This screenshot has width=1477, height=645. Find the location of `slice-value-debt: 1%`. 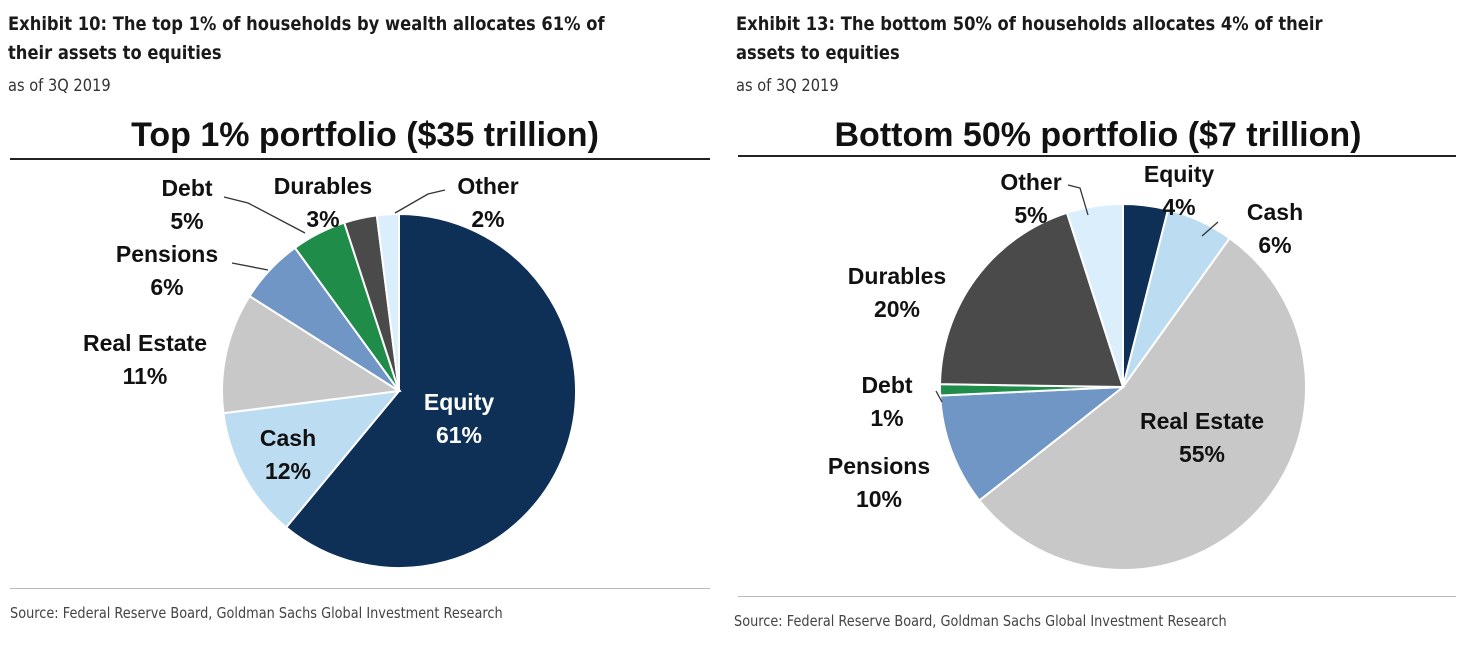

slice-value-debt: 1% is located at coordinates (886, 418).